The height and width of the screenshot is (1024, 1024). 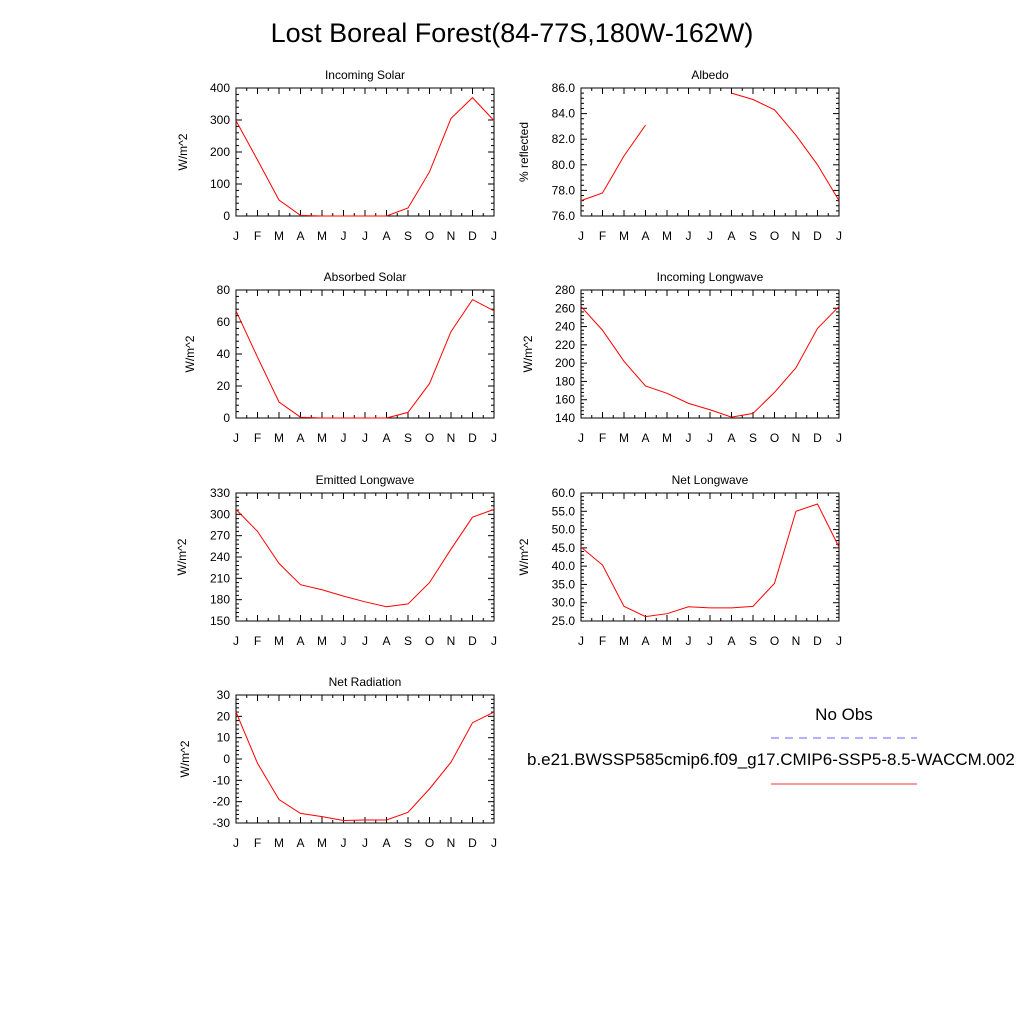 I want to click on y-tick-label: 200, so click(x=220, y=152).